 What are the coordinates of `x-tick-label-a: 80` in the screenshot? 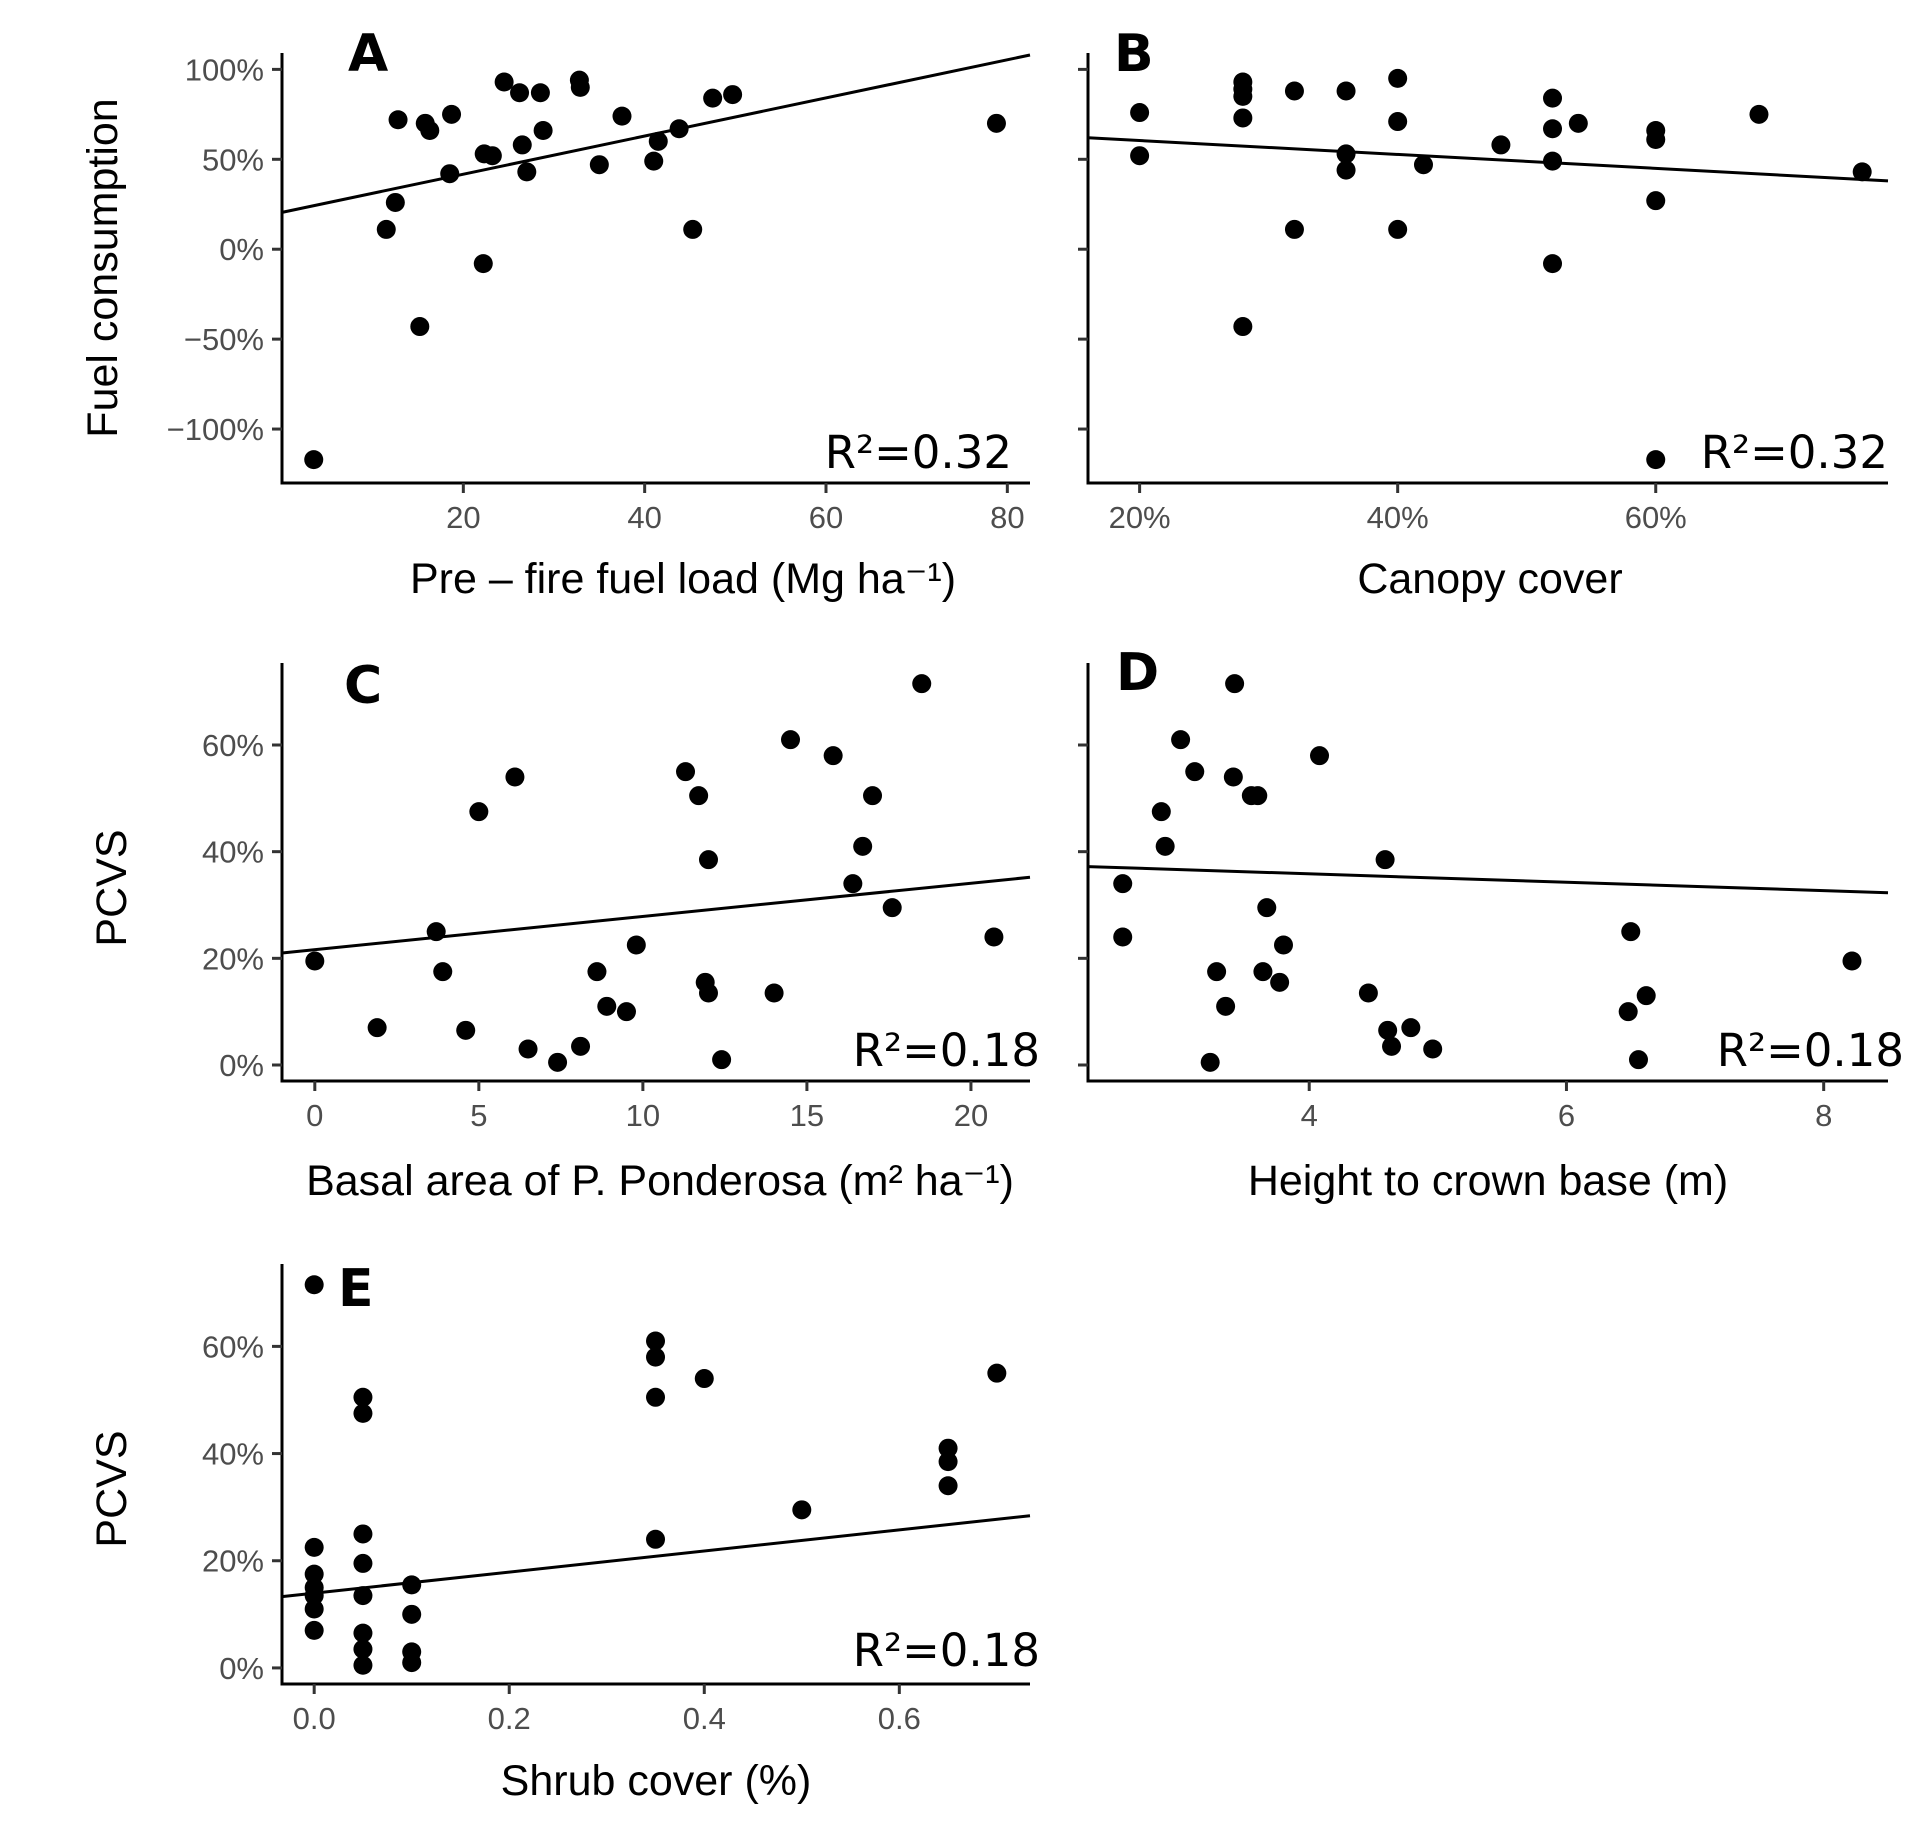 It's located at (1007, 517).